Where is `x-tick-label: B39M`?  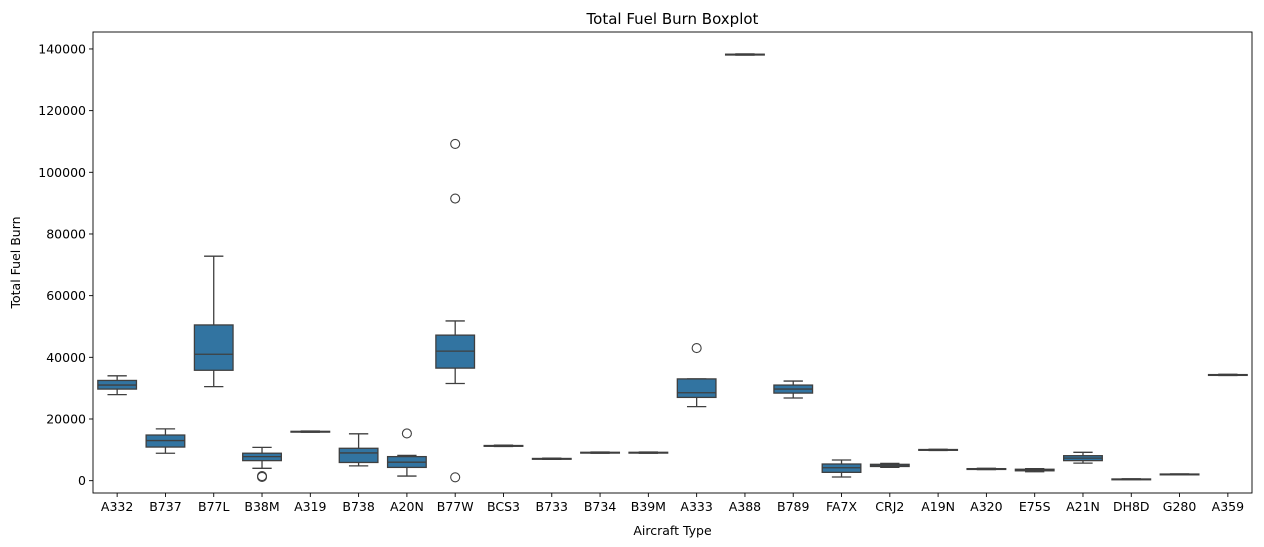 x-tick-label: B39M is located at coordinates (648, 506).